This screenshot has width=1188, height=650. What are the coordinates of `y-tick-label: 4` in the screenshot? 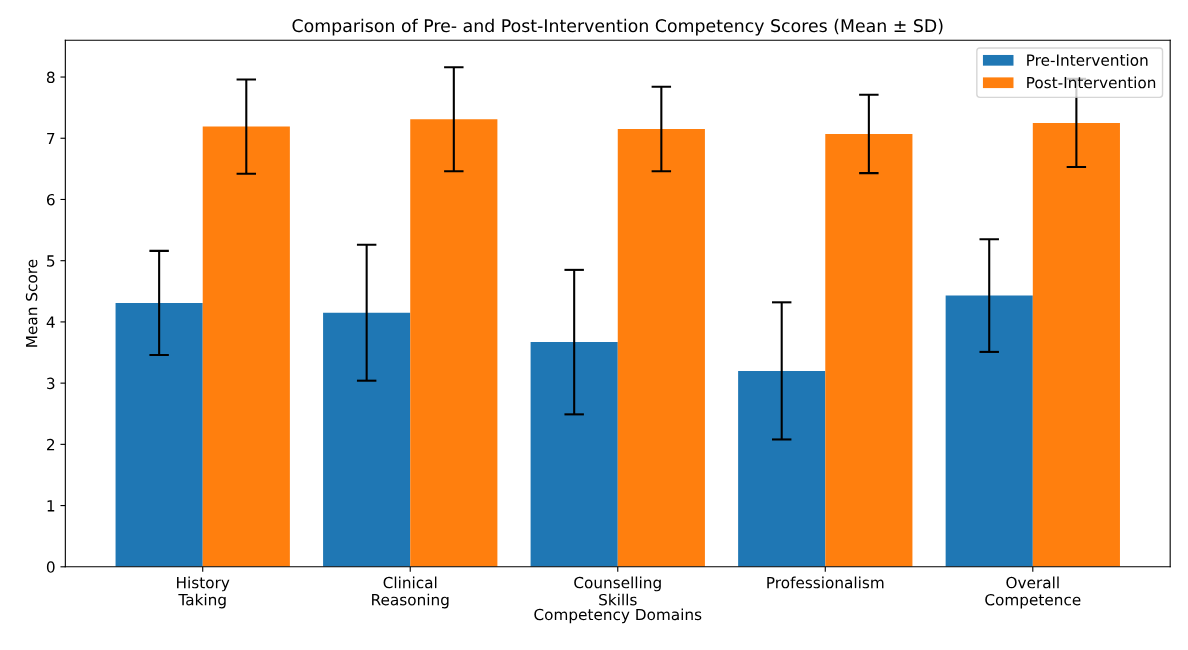 It's located at (50, 322).